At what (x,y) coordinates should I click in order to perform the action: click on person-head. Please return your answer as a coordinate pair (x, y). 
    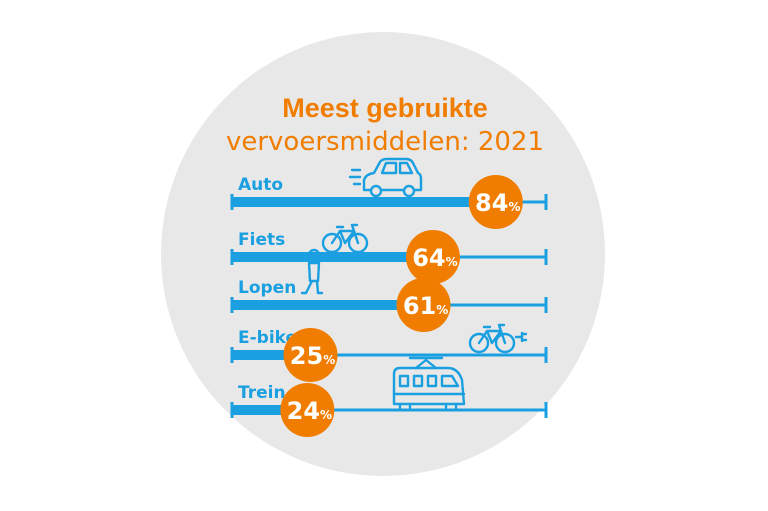
    Looking at the image, I should click on (314, 255).